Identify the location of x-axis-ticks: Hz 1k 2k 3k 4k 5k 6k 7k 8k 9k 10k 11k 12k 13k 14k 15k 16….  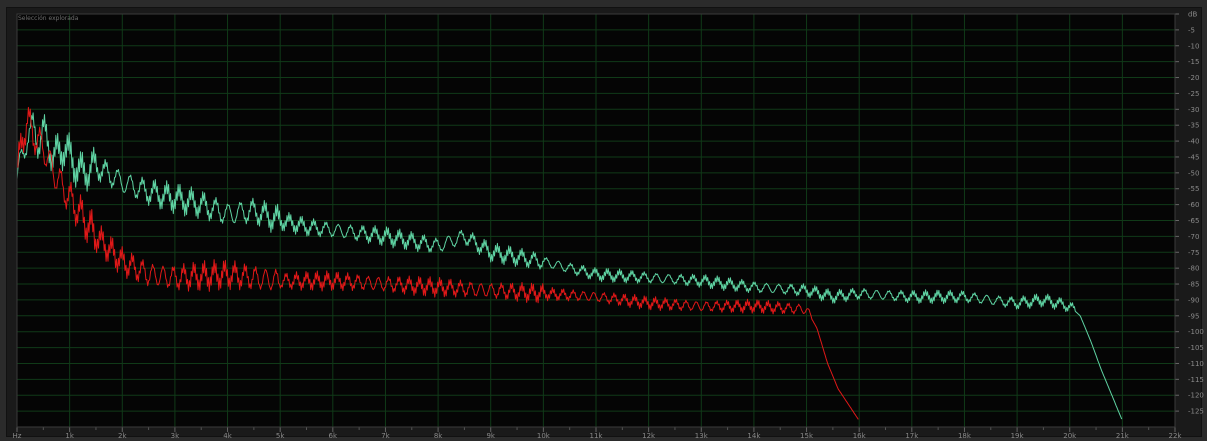
(598, 433).